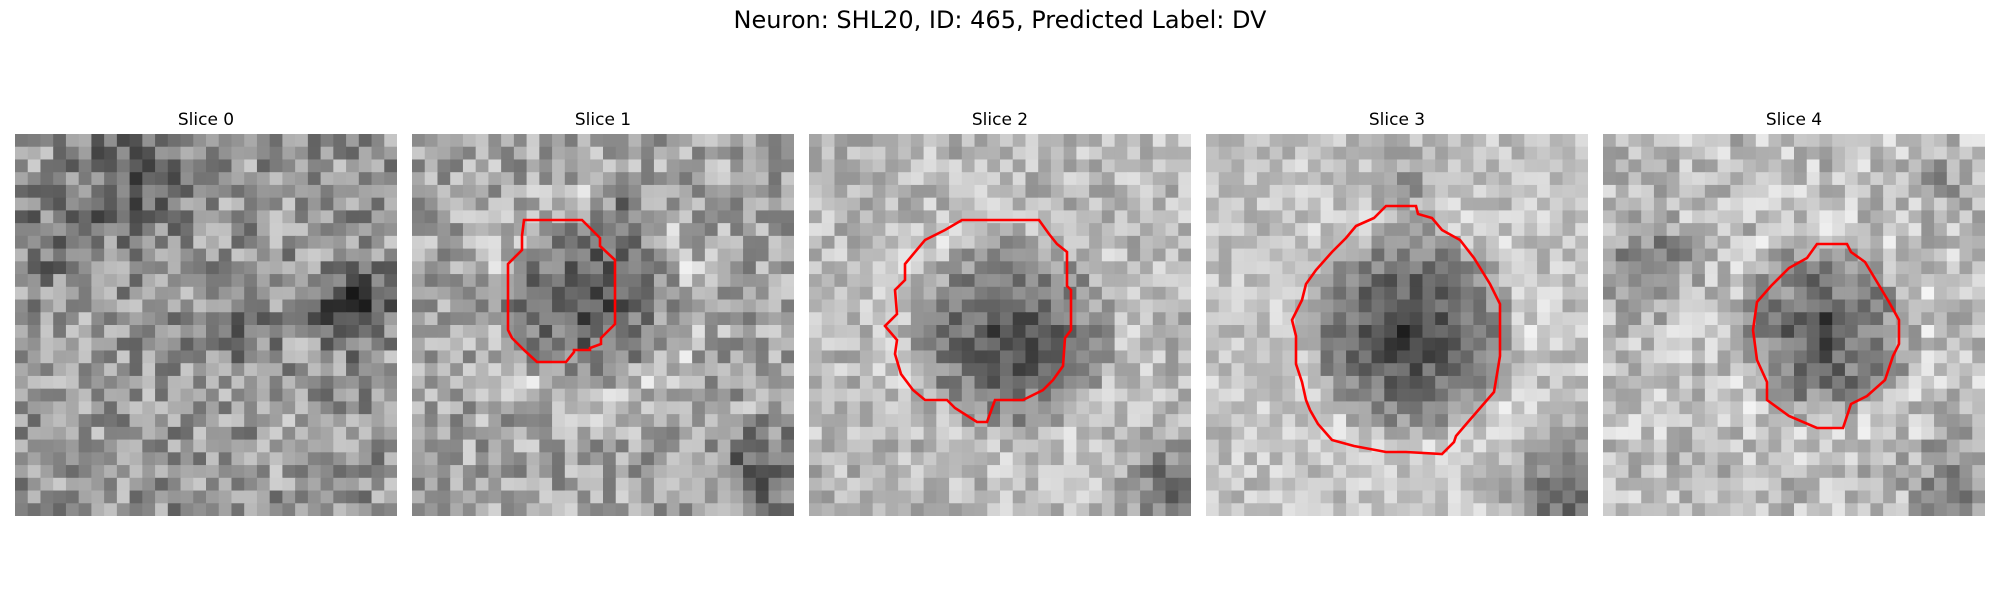 The width and height of the screenshot is (2000, 600). I want to click on slice-title: Slice 2, so click(1000, 120).